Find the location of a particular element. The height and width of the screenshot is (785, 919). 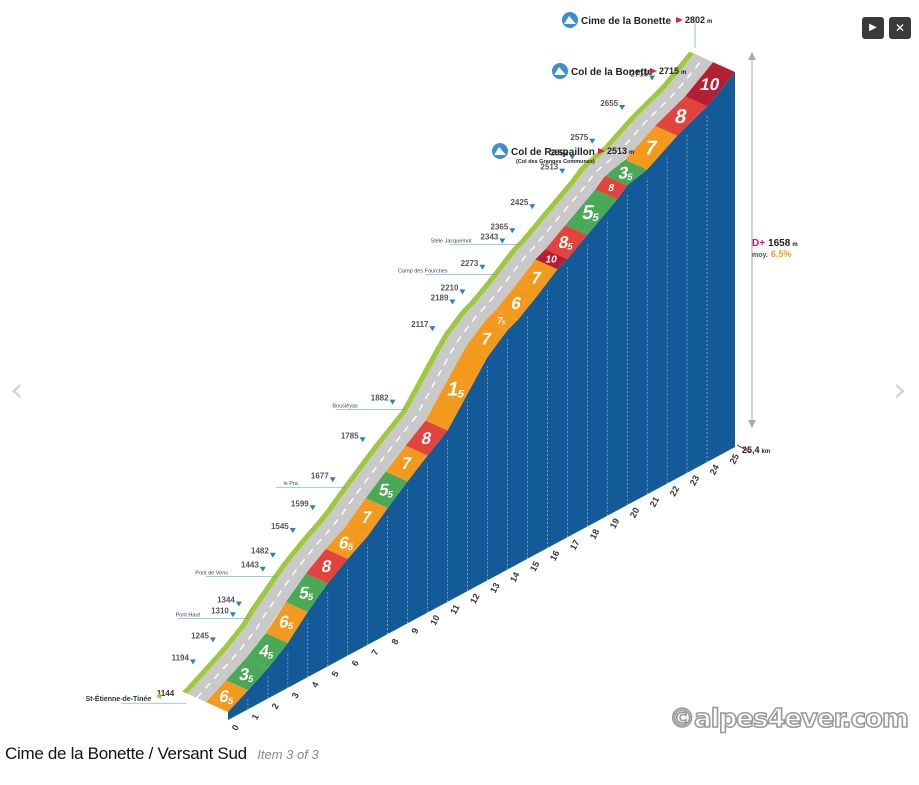

place-label-start: St-Étienne-de-Tinée is located at coordinates (119, 698).